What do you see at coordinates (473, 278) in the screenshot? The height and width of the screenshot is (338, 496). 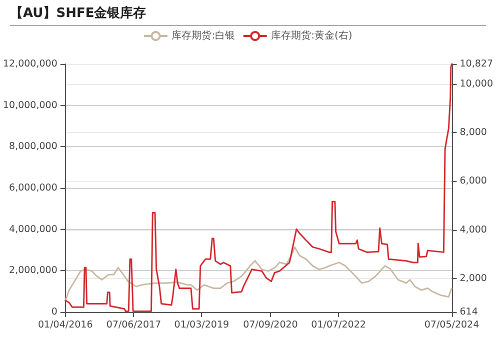 I see `y2-tick-label: 2,000` at bounding box center [473, 278].